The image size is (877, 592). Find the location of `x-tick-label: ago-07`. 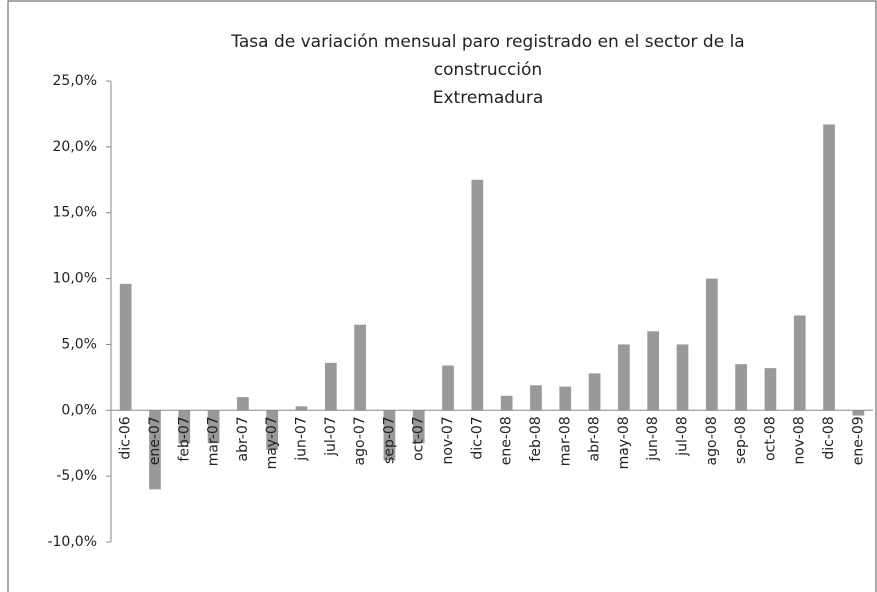

x-tick-label: ago-07 is located at coordinates (360, 440).